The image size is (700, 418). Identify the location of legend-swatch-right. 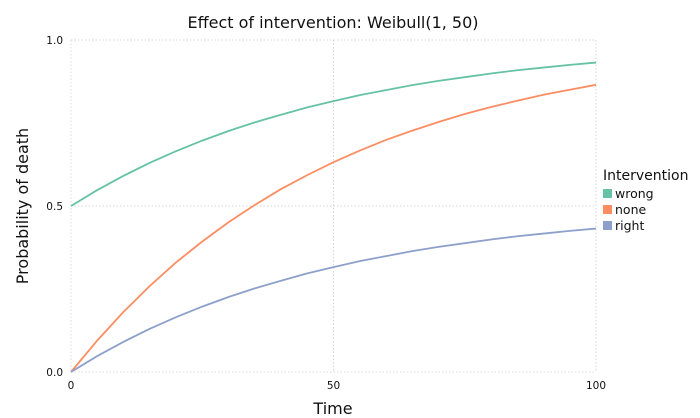
(607, 225).